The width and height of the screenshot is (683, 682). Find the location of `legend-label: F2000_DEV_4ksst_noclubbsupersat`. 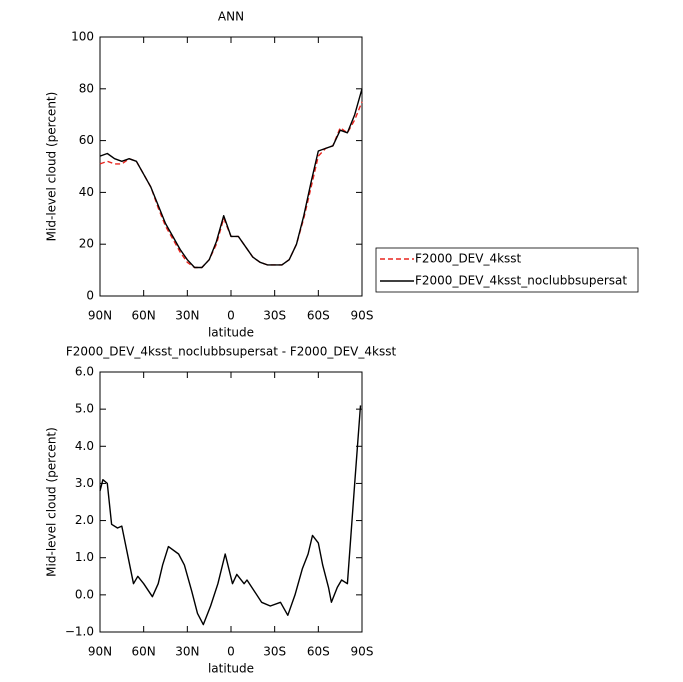

legend-label: F2000_DEV_4ksst_noclubbsupersat is located at coordinates (521, 281).